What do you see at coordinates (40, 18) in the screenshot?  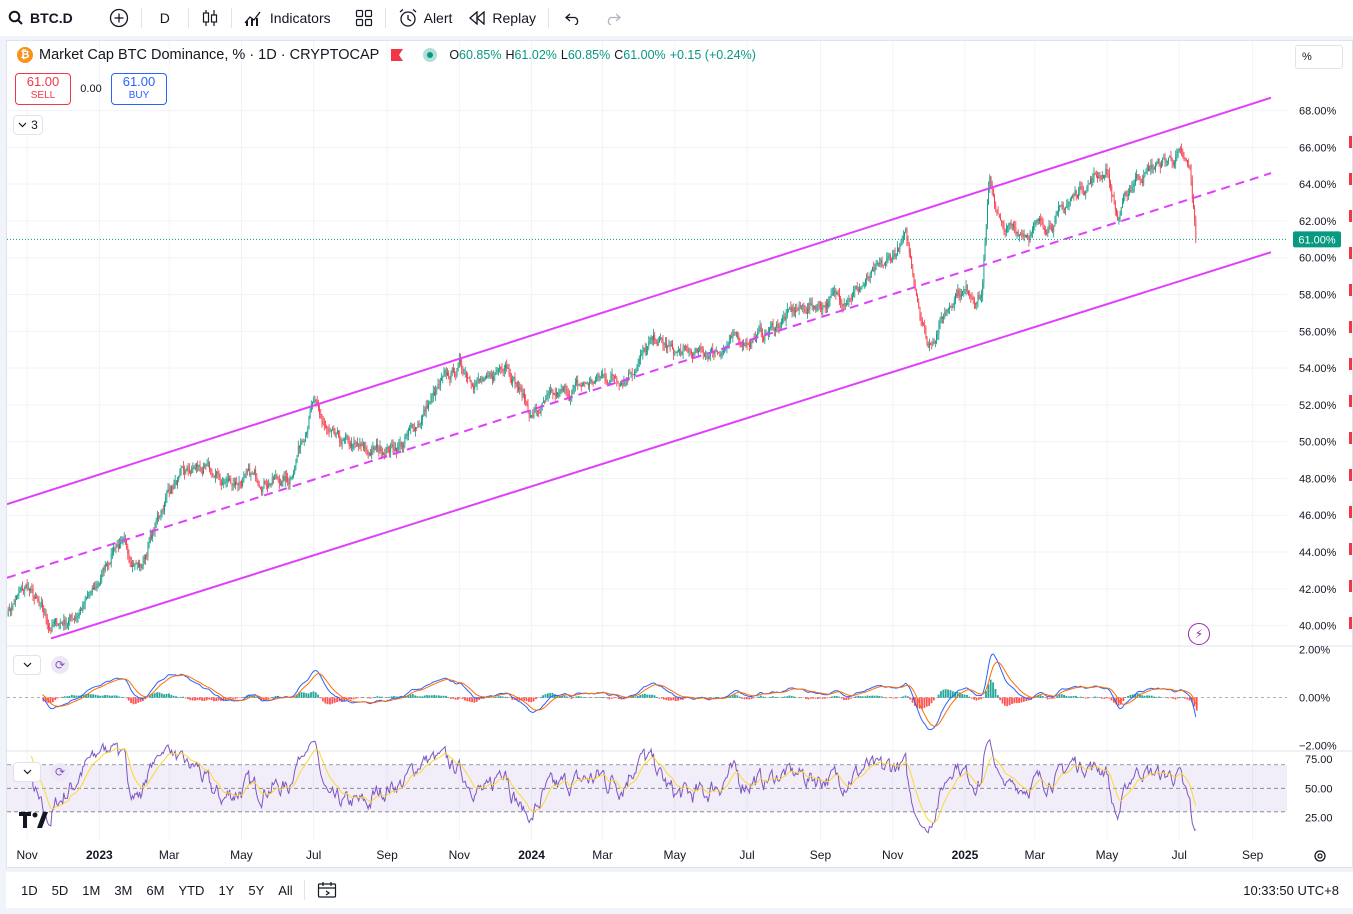 I see `symbol-search-button: BTC.D` at bounding box center [40, 18].